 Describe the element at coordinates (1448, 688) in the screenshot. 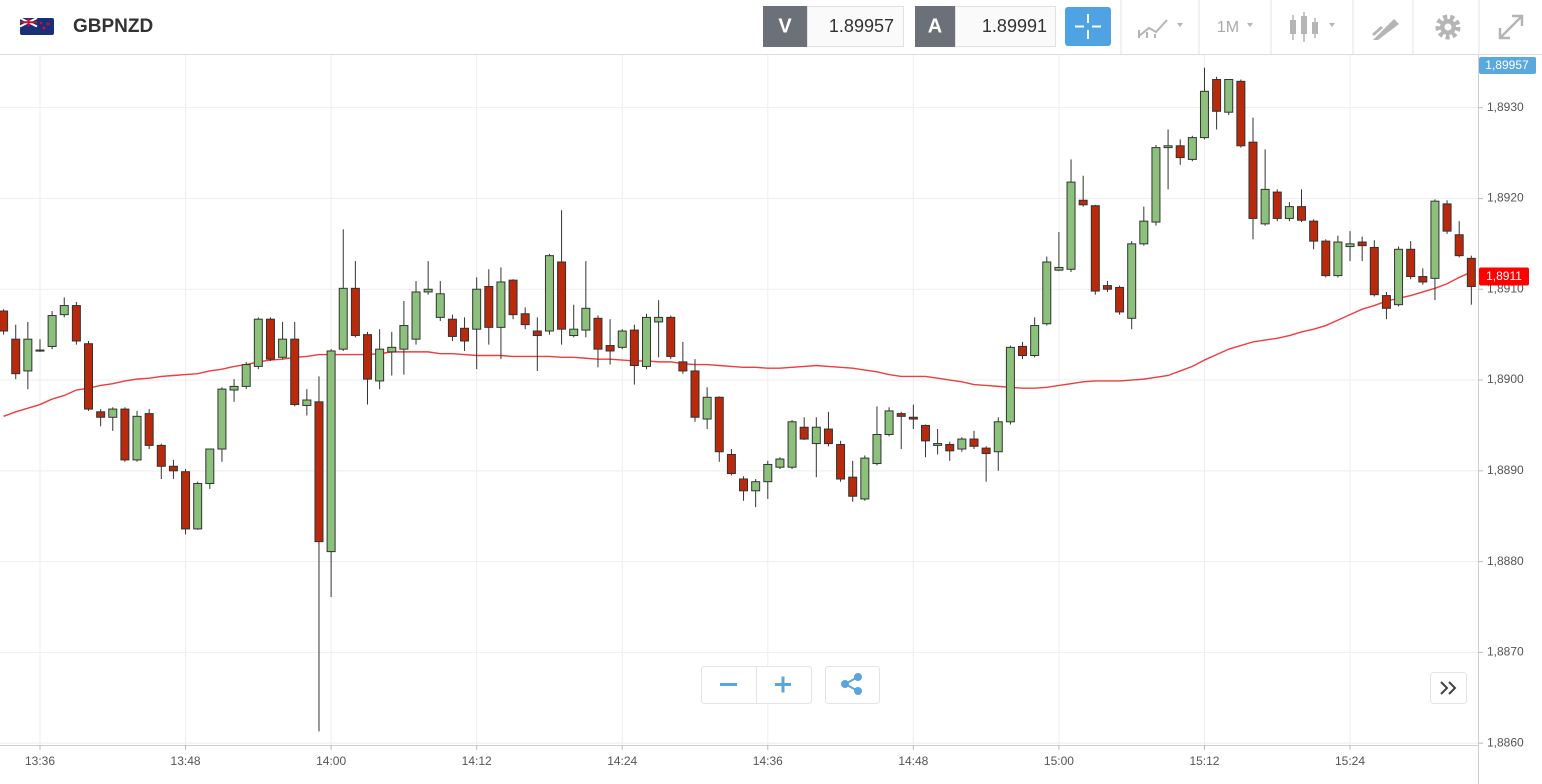

I see `scroll-end-button` at that location.